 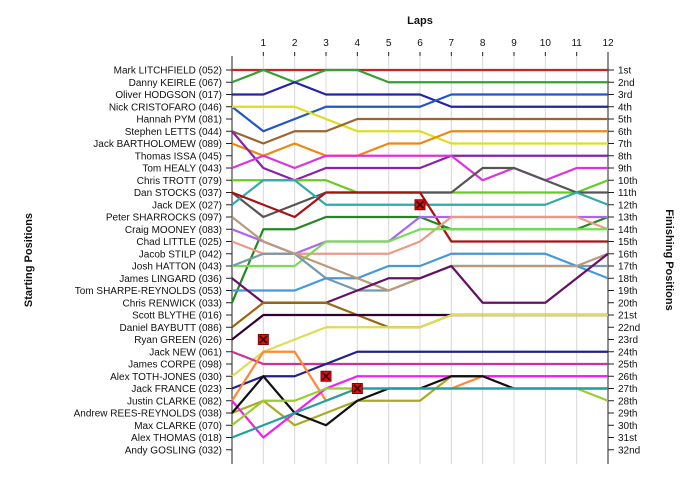 I want to click on starting-position-label: Dan STOCKS (037), so click(x=178, y=193).